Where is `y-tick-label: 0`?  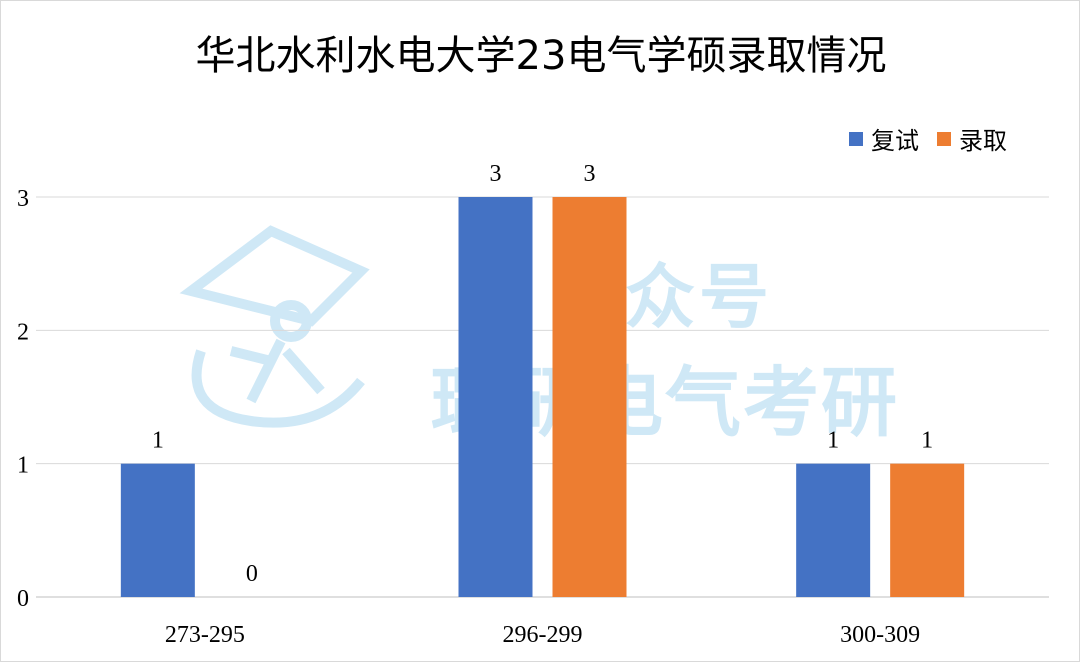
y-tick-label: 0 is located at coordinates (23, 599).